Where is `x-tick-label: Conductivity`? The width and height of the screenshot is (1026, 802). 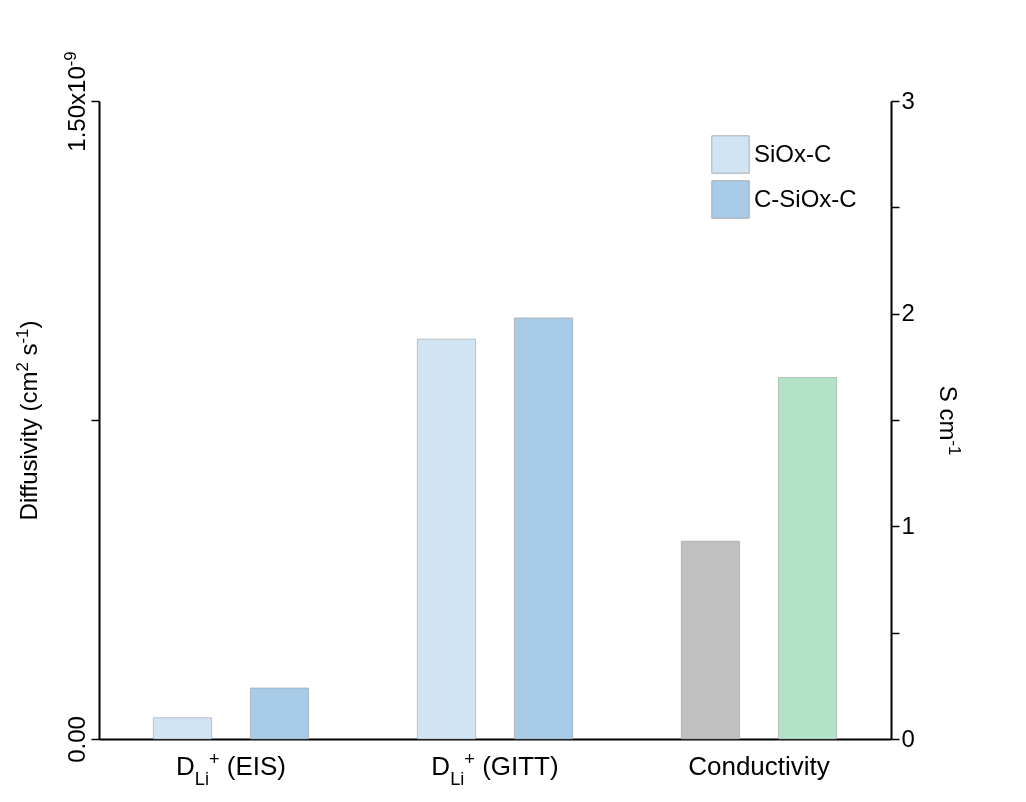 x-tick-label: Conductivity is located at coordinates (759, 765).